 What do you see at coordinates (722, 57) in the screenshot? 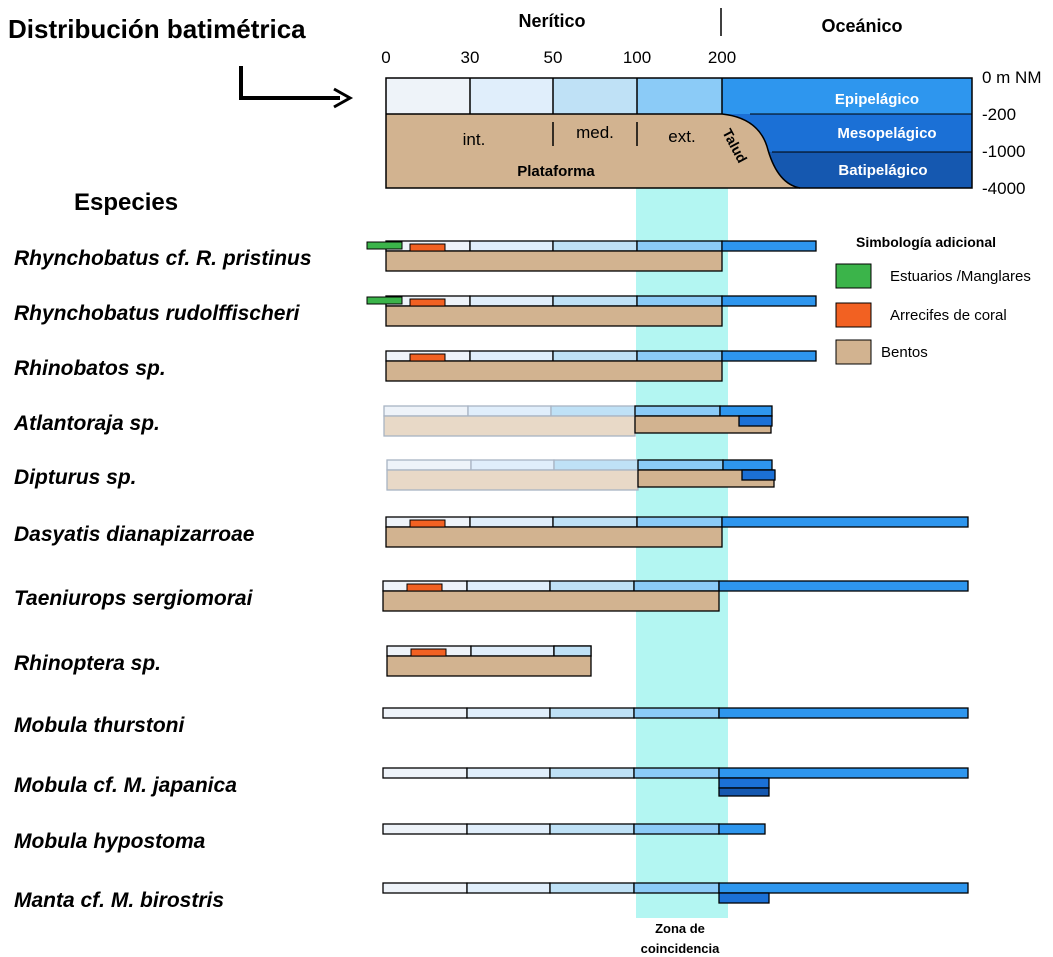
I see `depth-tick-label: 200` at bounding box center [722, 57].